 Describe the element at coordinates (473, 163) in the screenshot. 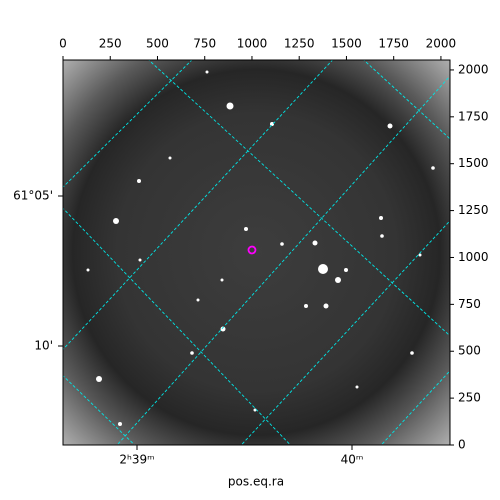

I see `y-tick-label: 1500` at that location.